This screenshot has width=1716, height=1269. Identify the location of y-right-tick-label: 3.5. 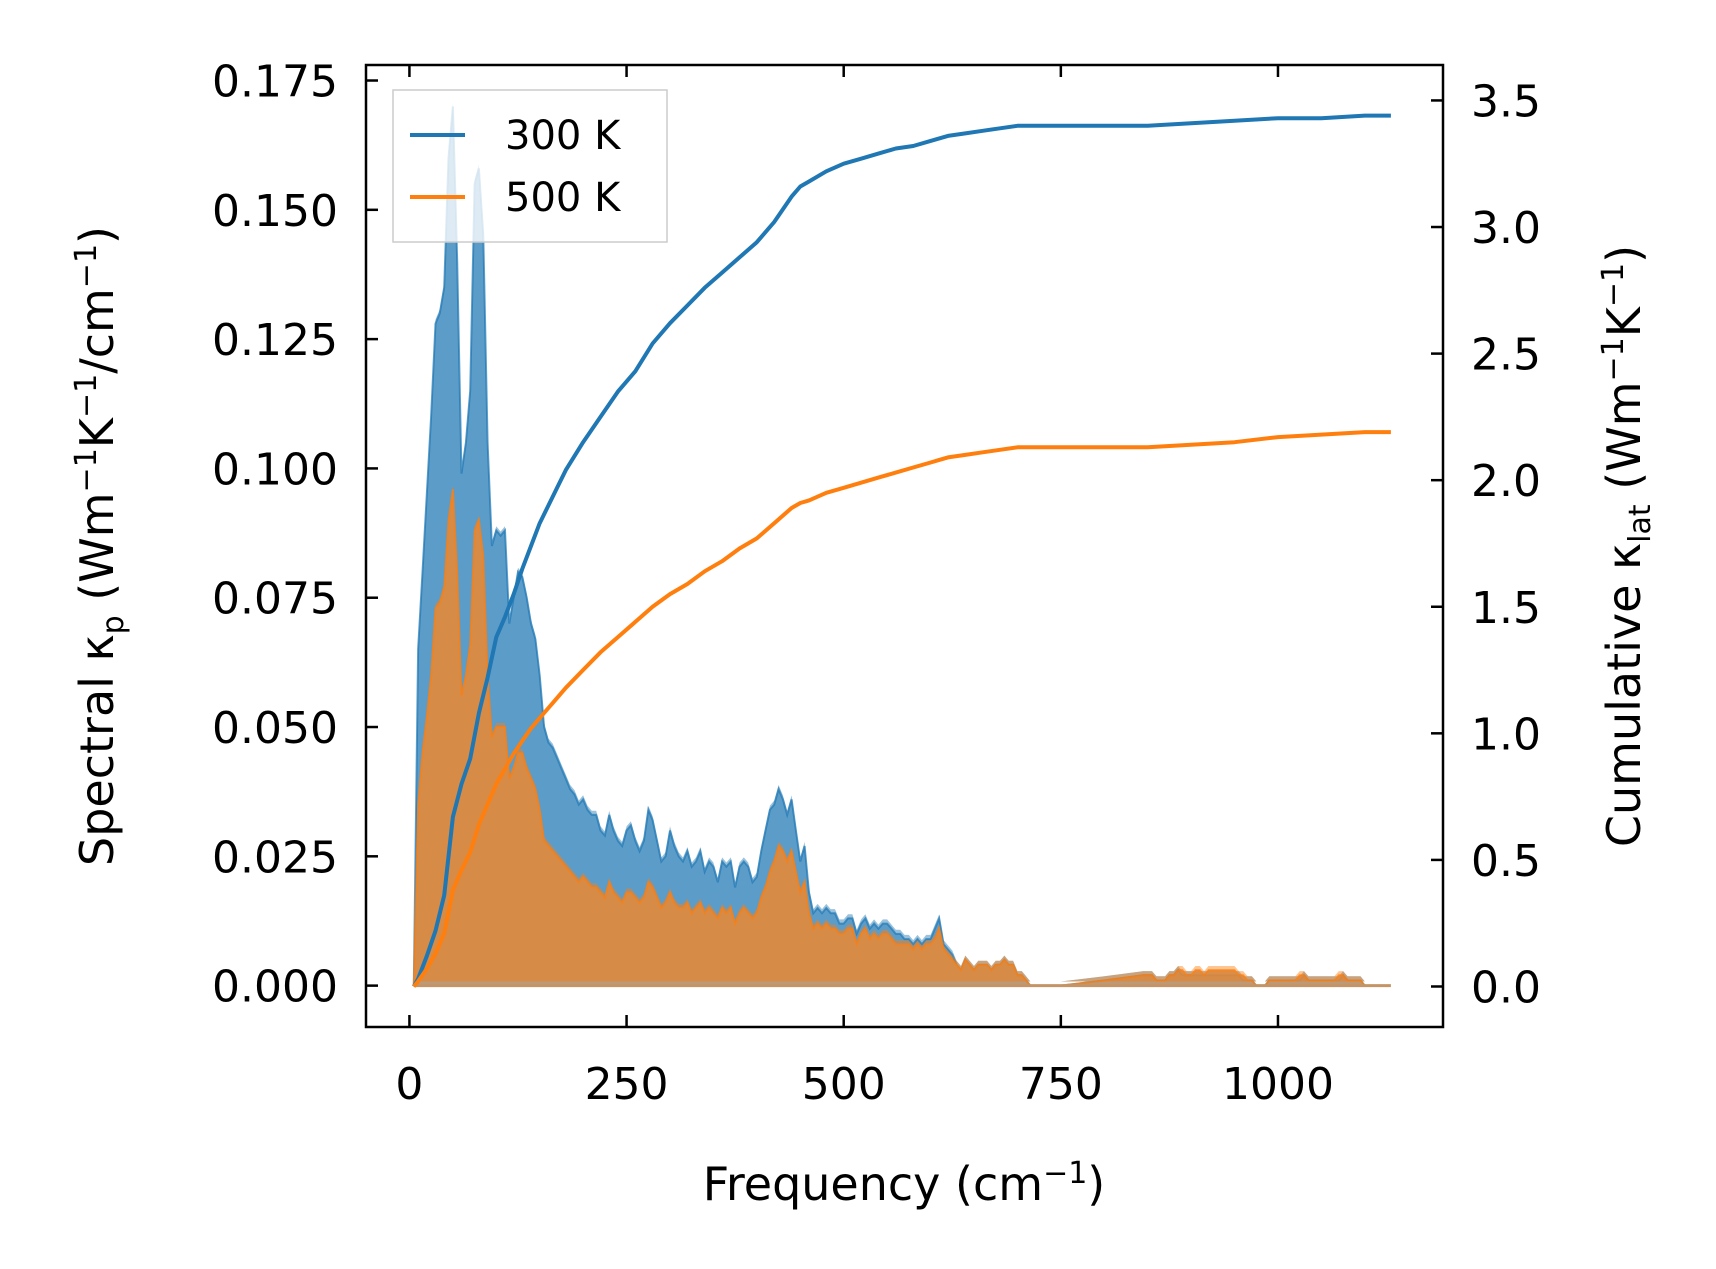
(1506, 101).